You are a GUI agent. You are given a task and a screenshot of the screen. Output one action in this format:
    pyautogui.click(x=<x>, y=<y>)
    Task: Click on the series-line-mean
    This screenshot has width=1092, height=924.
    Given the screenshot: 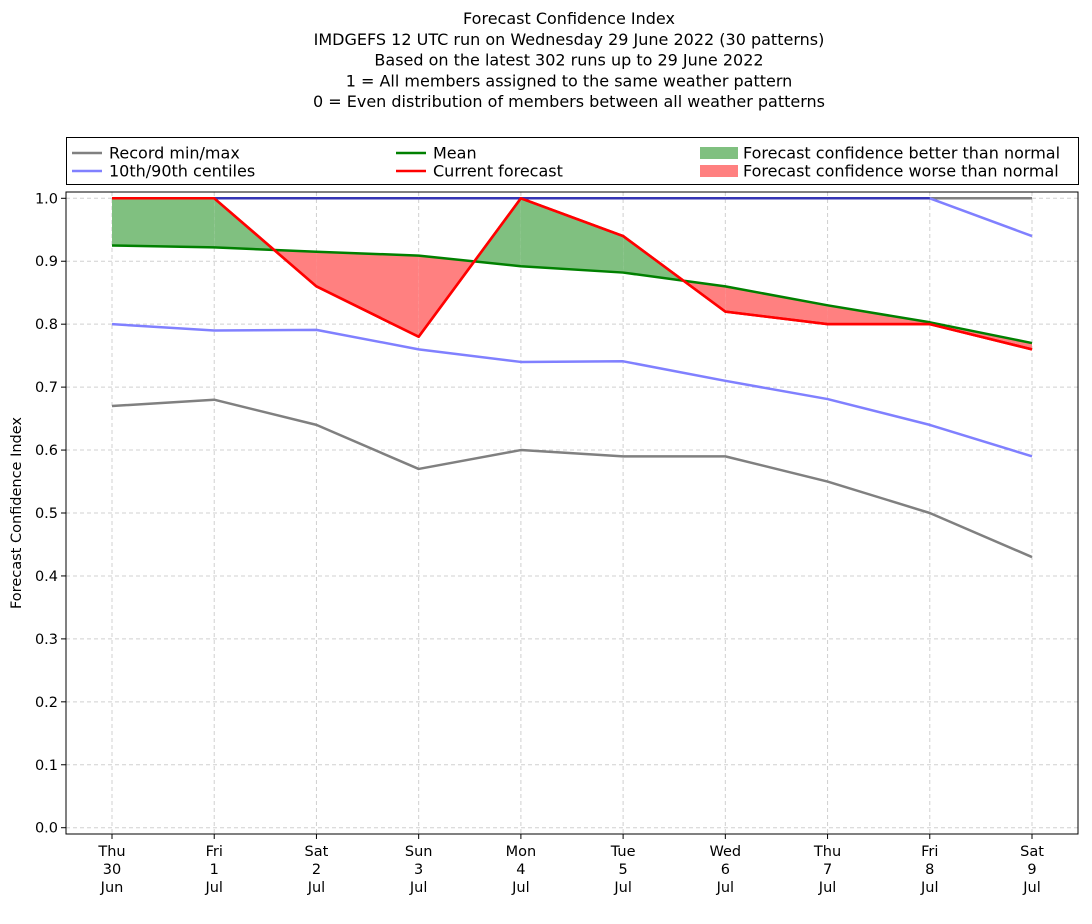 What is the action you would take?
    pyautogui.click(x=572, y=294)
    